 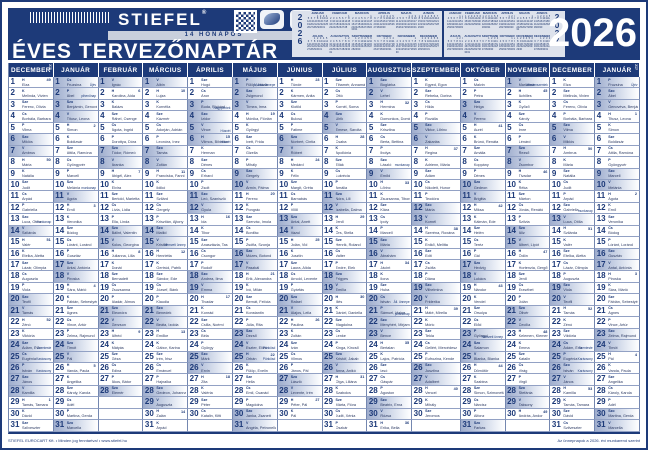 I want to click on day-number: 12, so click(x=239, y=207).